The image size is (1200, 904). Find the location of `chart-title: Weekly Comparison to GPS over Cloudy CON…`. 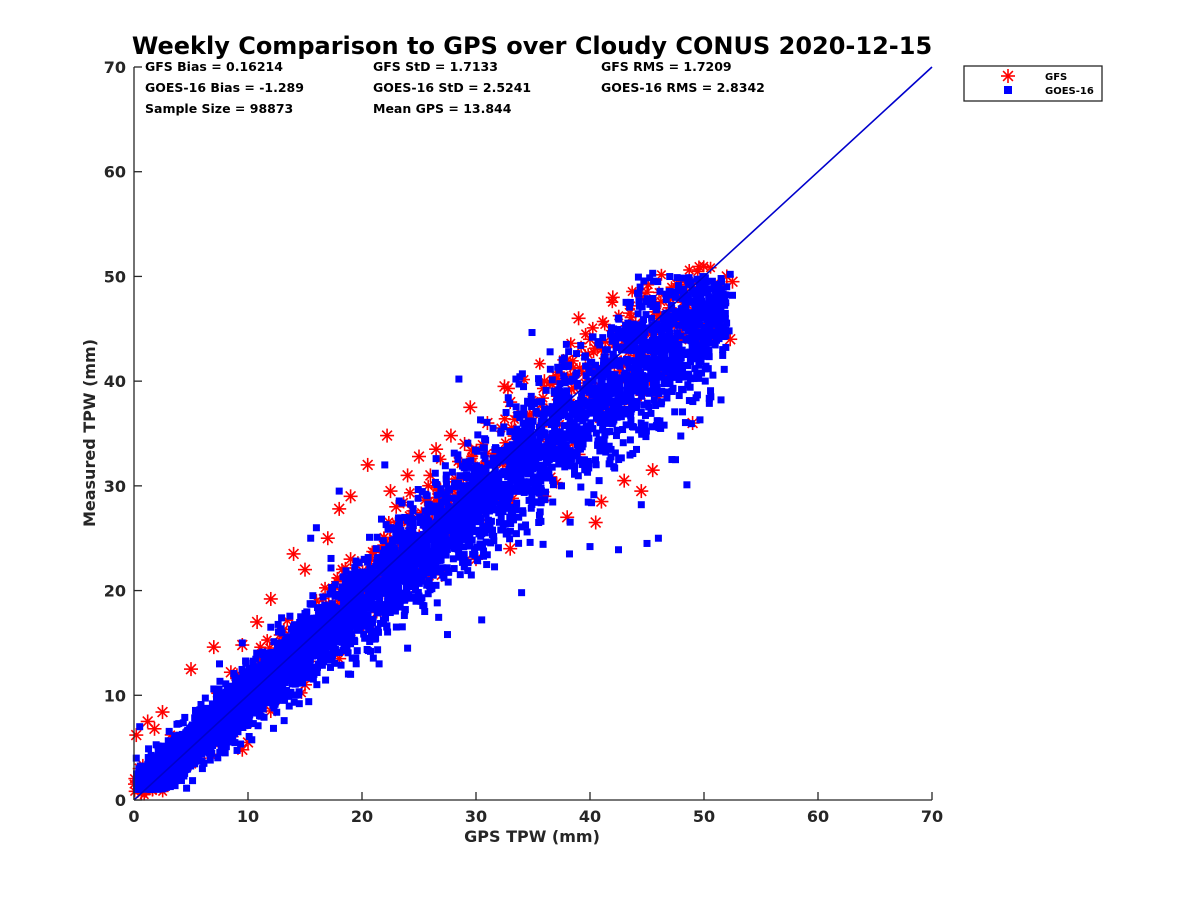

chart-title: Weekly Comparison to GPS over Cloudy CON… is located at coordinates (532, 46).